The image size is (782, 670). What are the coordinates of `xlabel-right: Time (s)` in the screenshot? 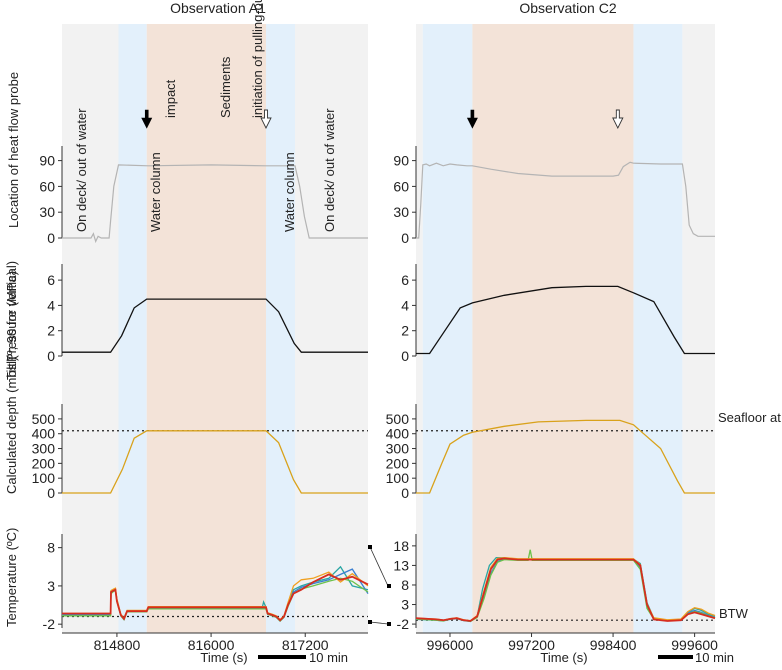 It's located at (563, 657).